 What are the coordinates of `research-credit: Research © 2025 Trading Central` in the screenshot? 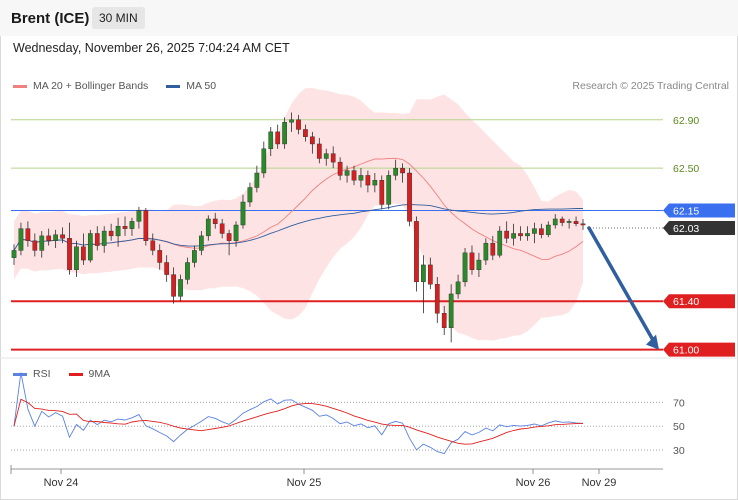 It's located at (650, 86).